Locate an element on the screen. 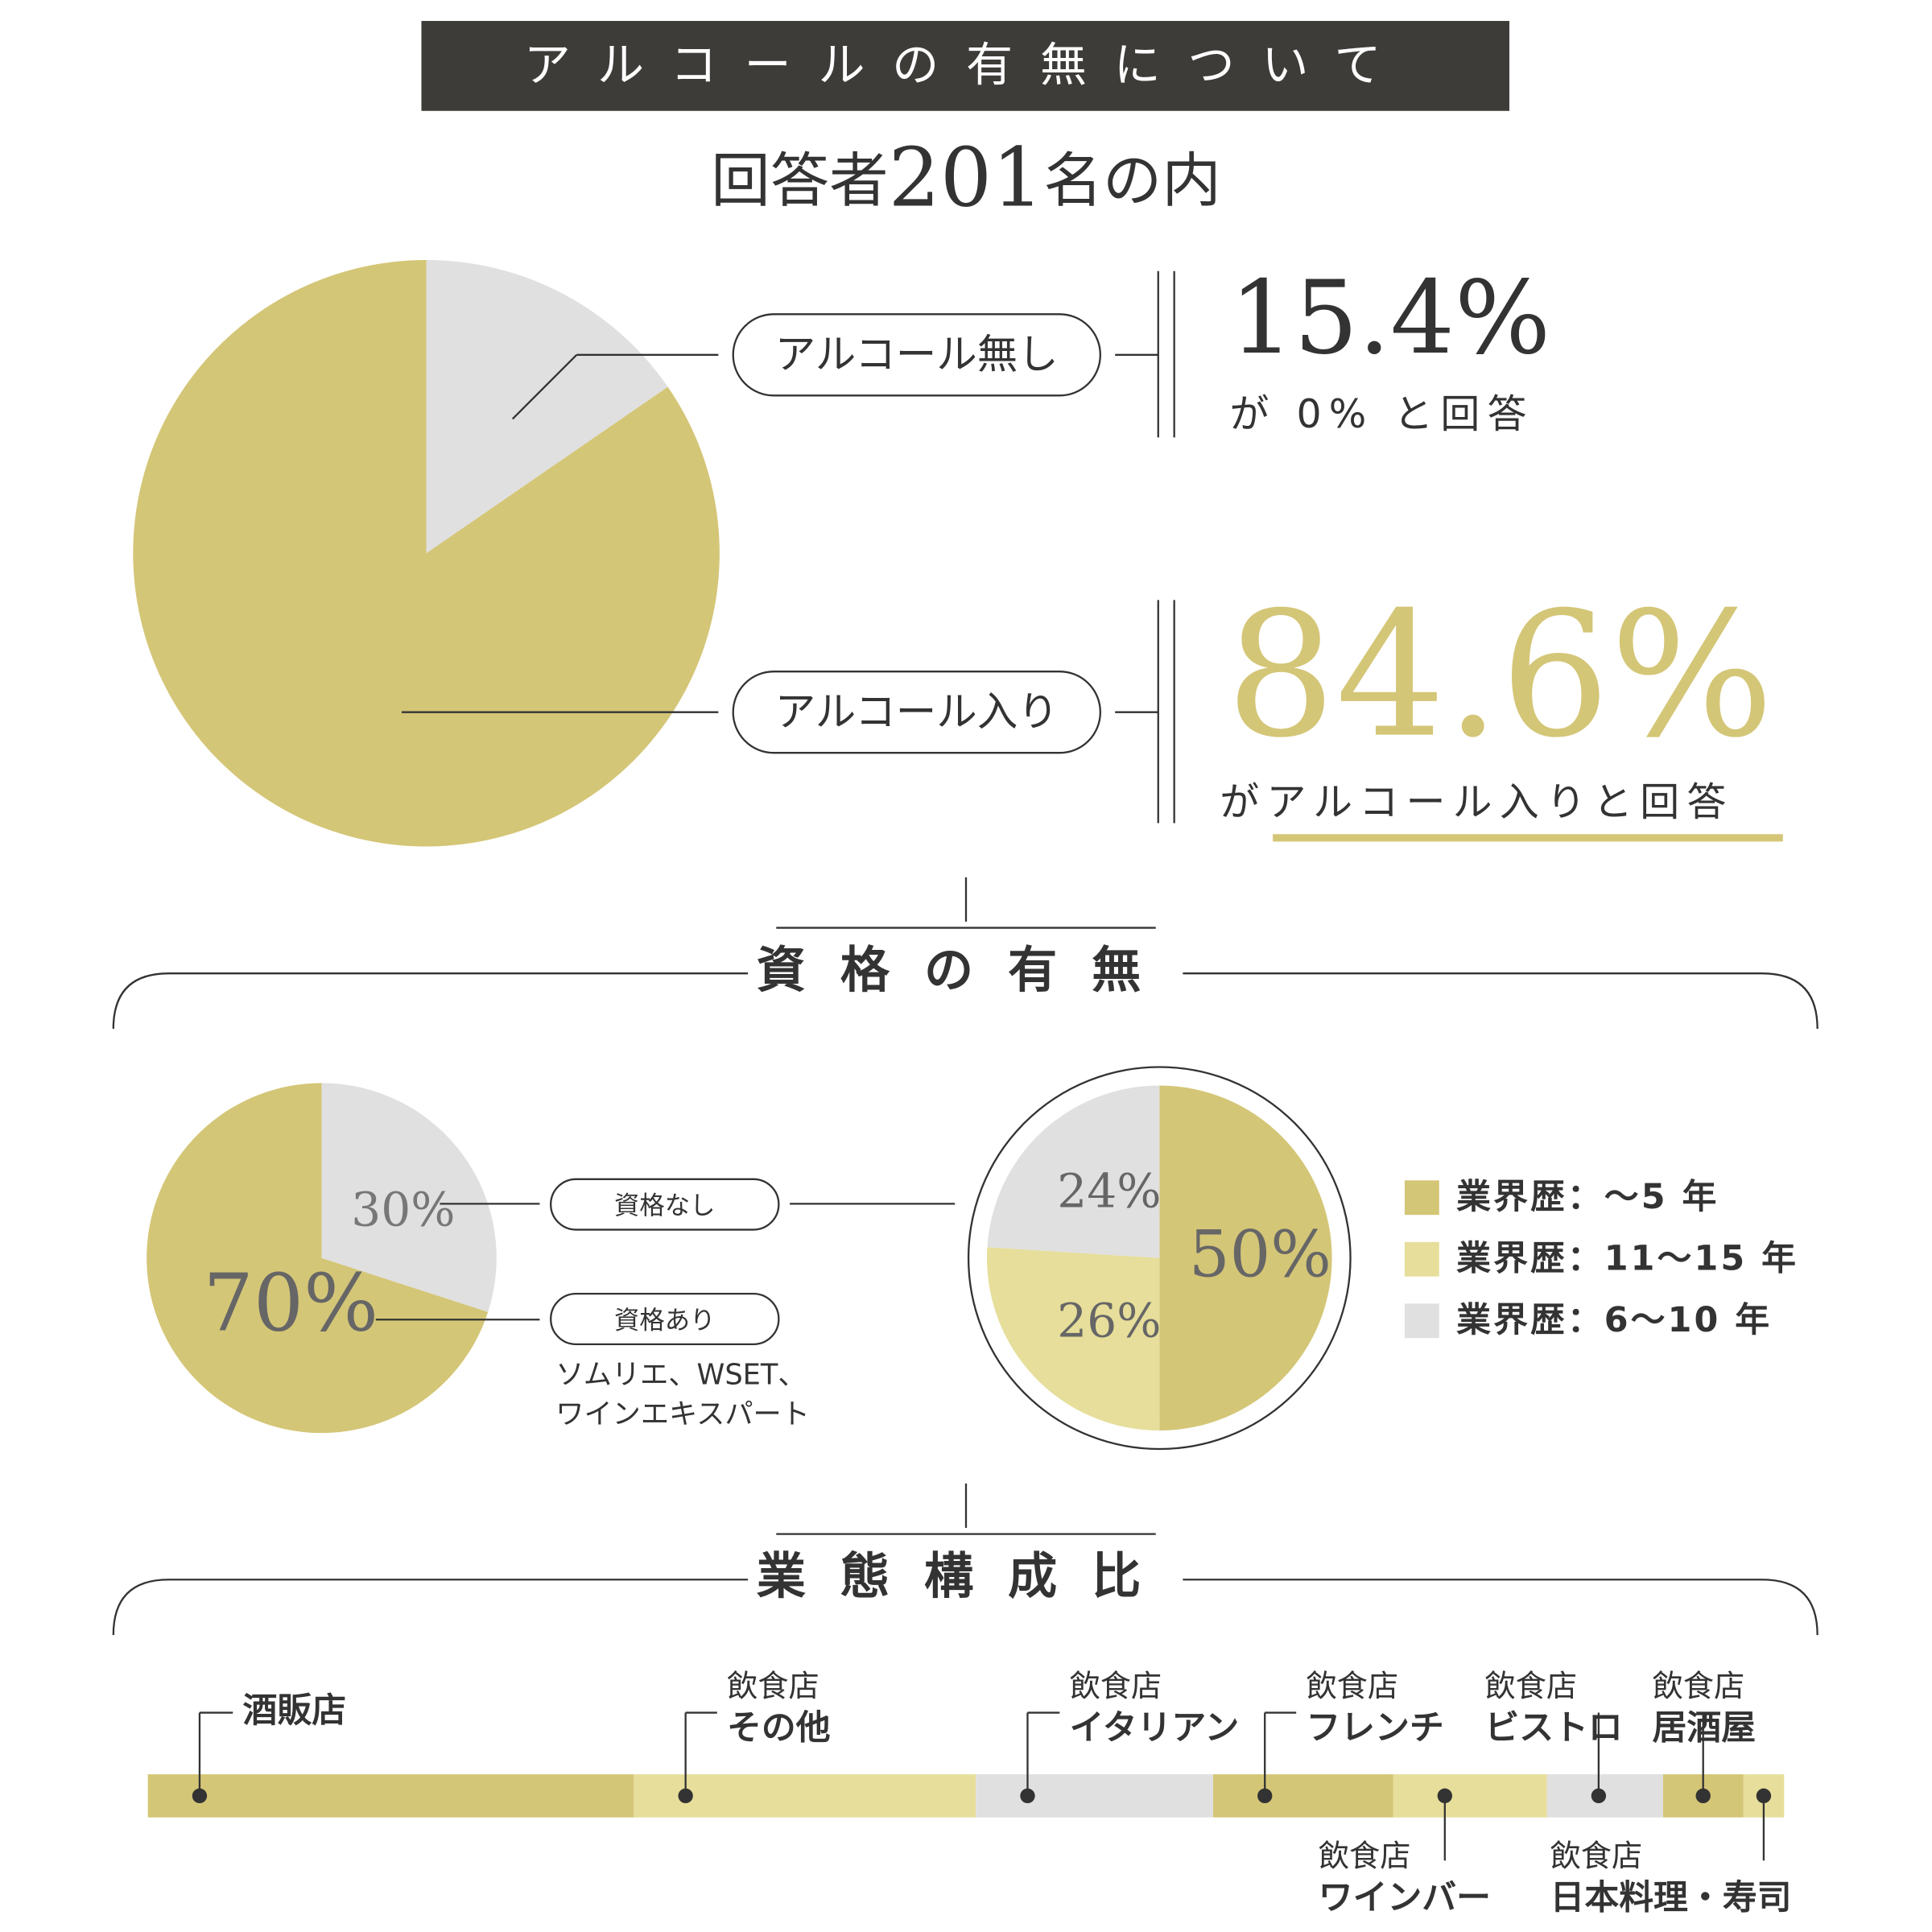  note: がアルコール入りと回答 is located at coordinates (1476, 802).